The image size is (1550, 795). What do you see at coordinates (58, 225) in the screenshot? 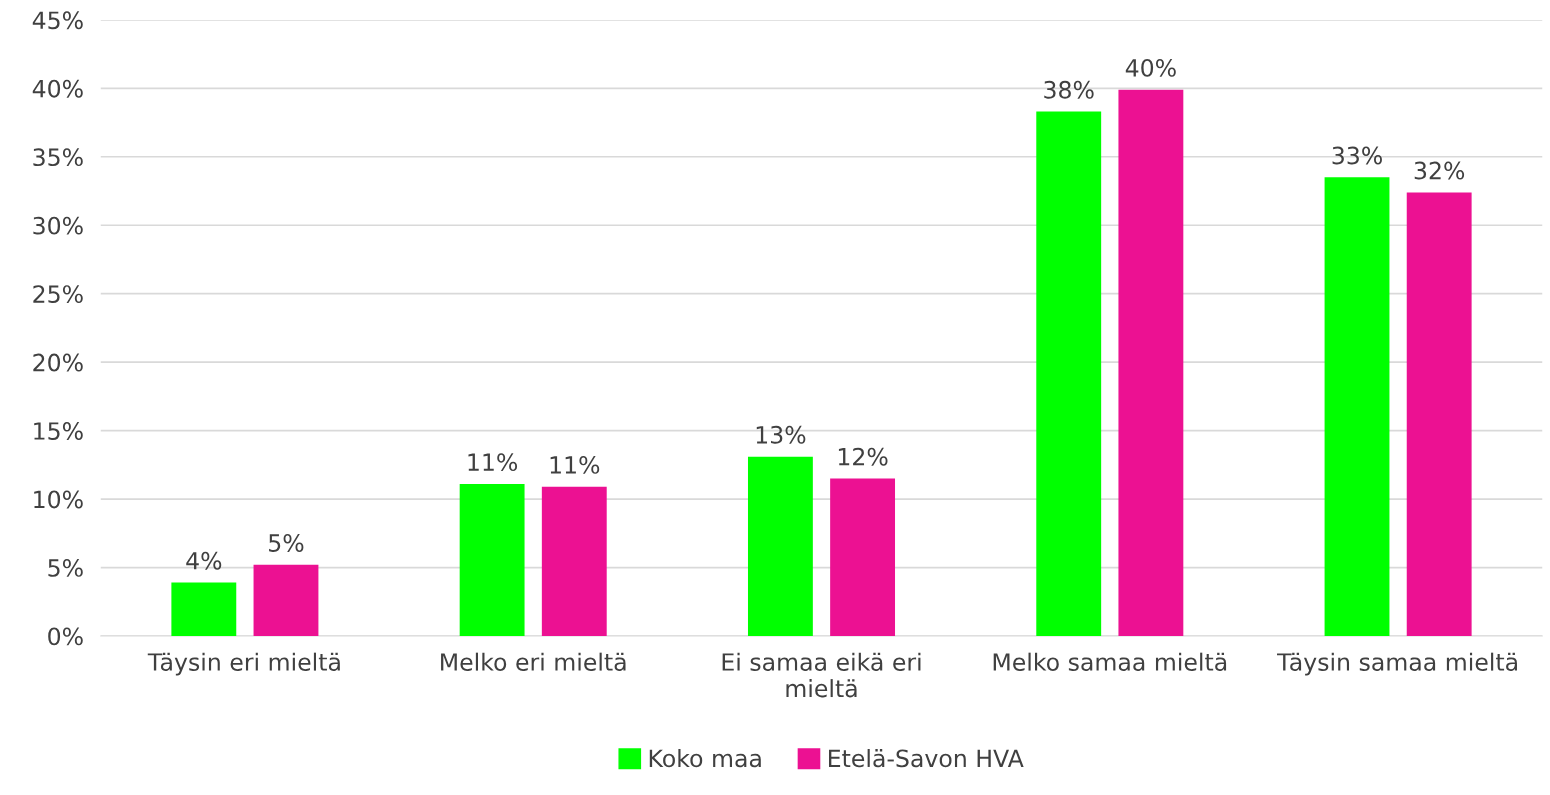
I see `y-tick-label: 30%` at bounding box center [58, 225].